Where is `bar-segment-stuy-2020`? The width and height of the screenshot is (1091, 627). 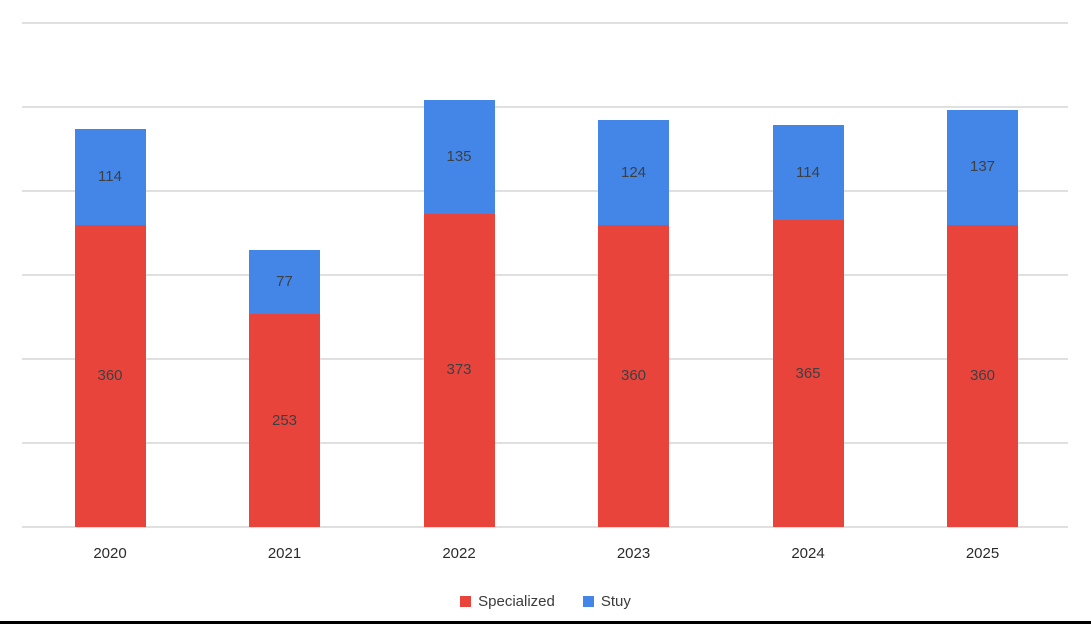
bar-segment-stuy-2020 is located at coordinates (110, 176).